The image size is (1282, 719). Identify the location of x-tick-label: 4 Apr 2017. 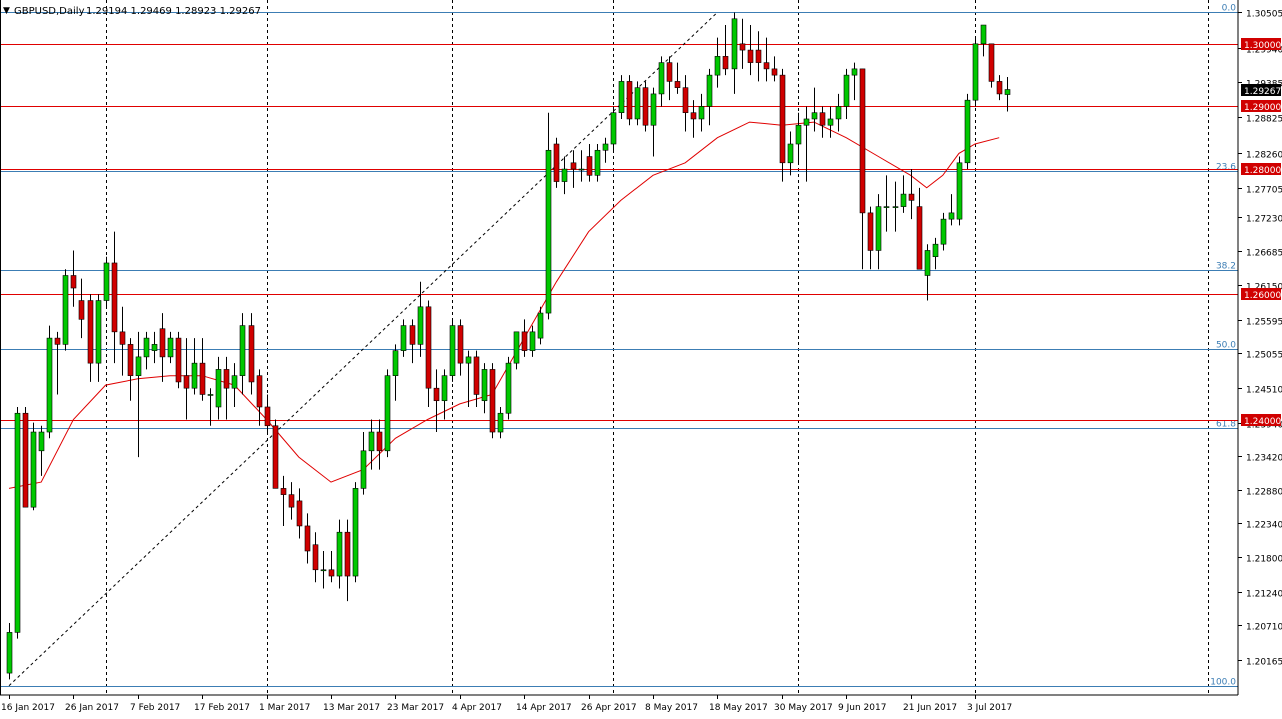
(477, 708).